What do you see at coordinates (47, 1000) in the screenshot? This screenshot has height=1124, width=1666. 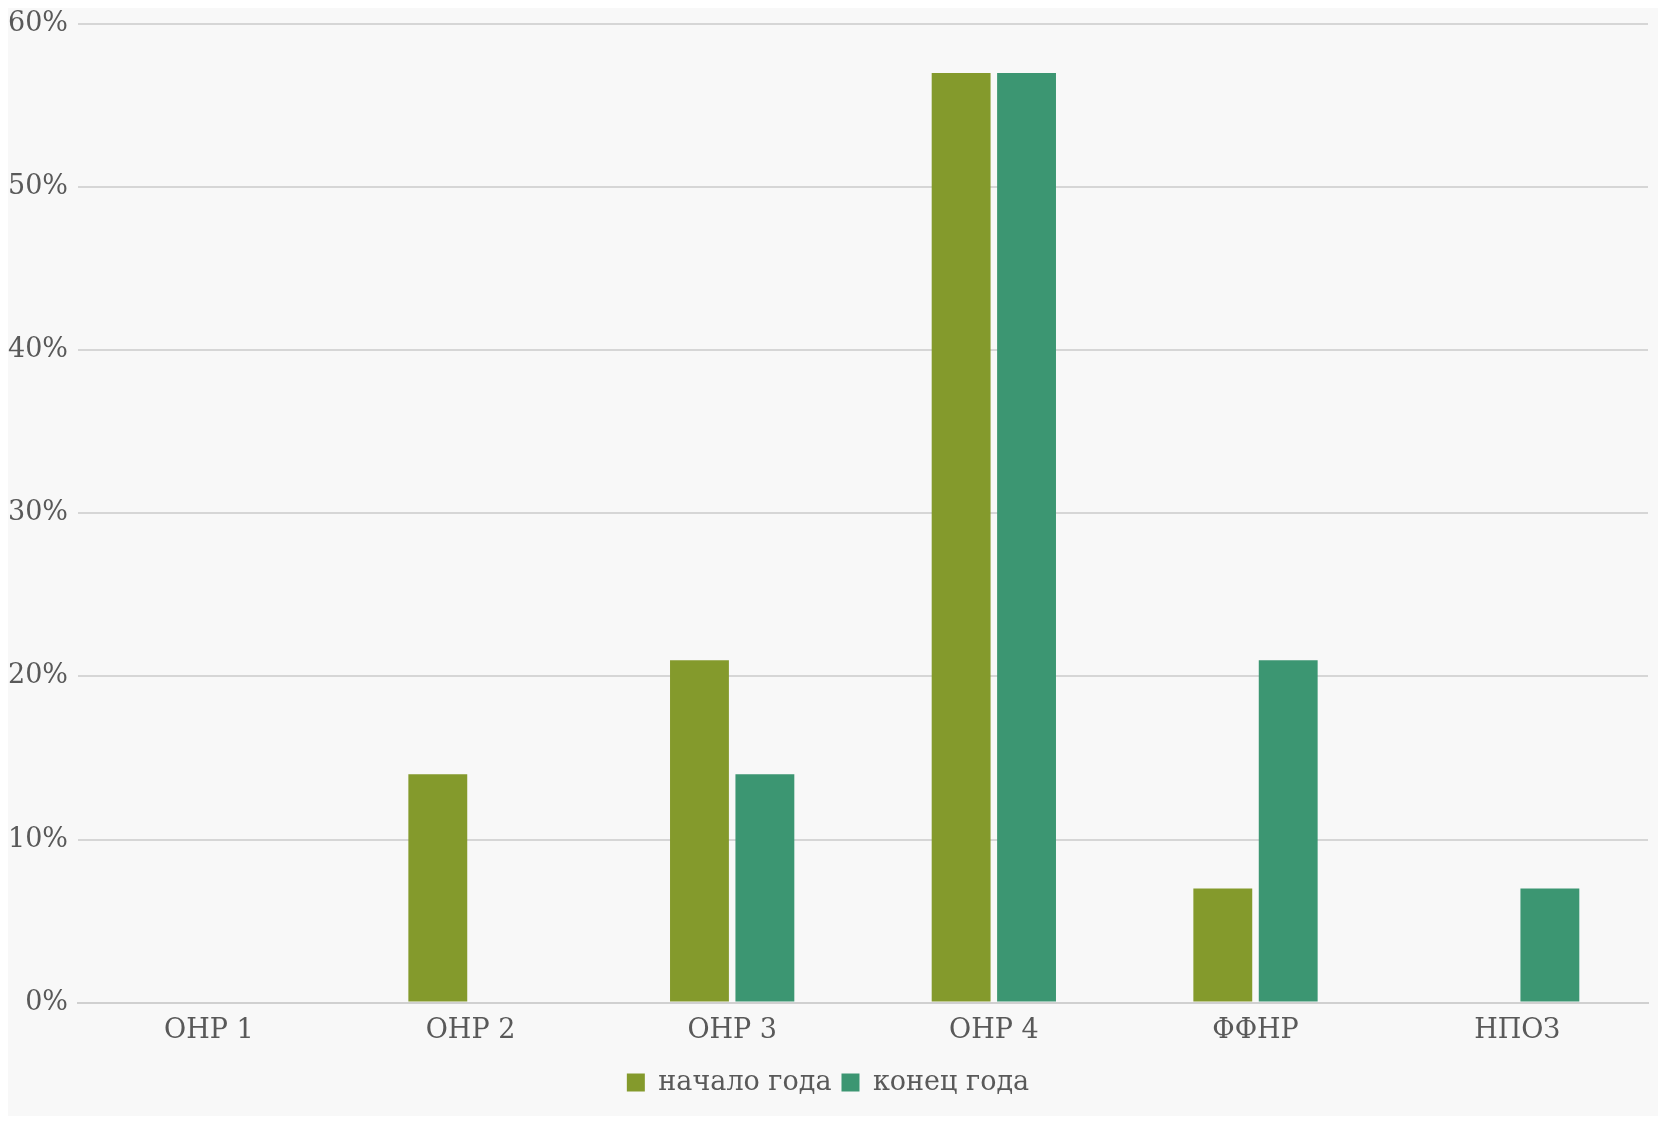 I see `y-tick-label: 0%` at bounding box center [47, 1000].